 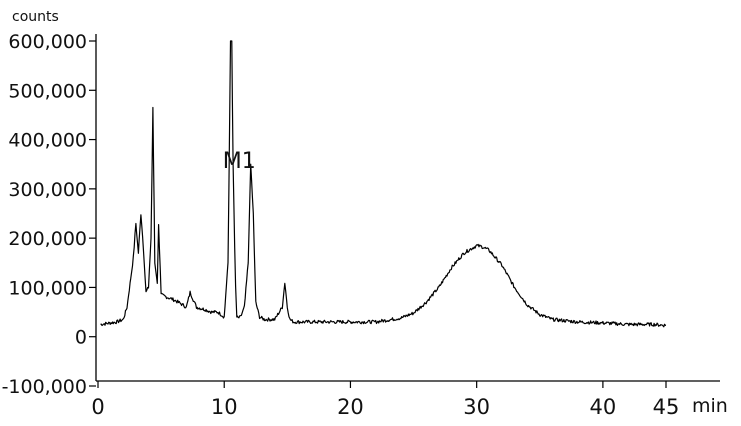 I want to click on x-axis-ticks: 0 10 20 30 40 45, so click(x=385, y=400).